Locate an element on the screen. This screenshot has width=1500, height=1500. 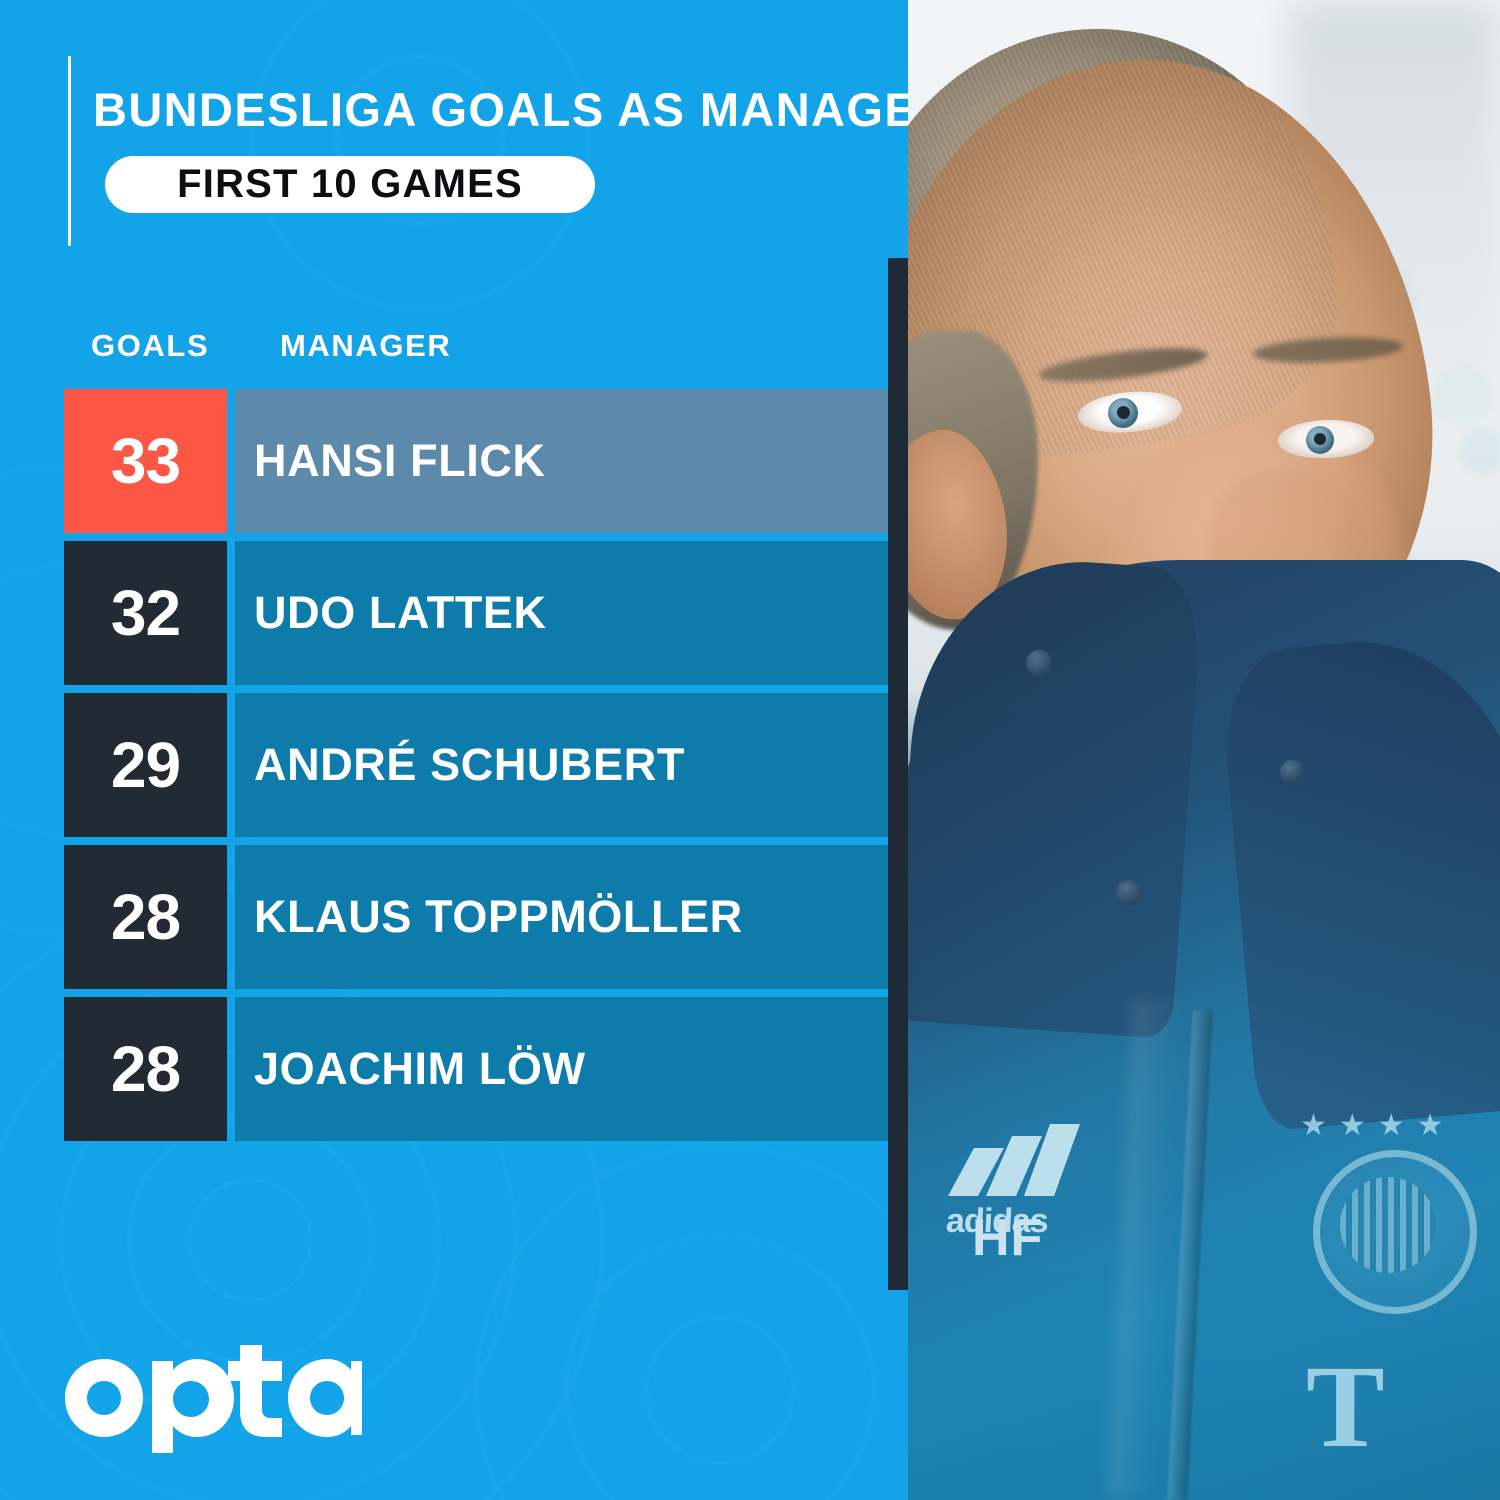
goals-value: 32 is located at coordinates (145, 613).